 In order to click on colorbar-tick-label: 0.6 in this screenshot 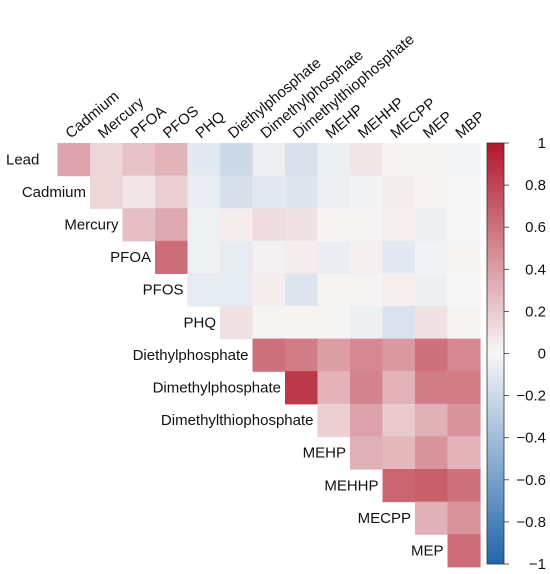, I will do `click(535, 227)`.